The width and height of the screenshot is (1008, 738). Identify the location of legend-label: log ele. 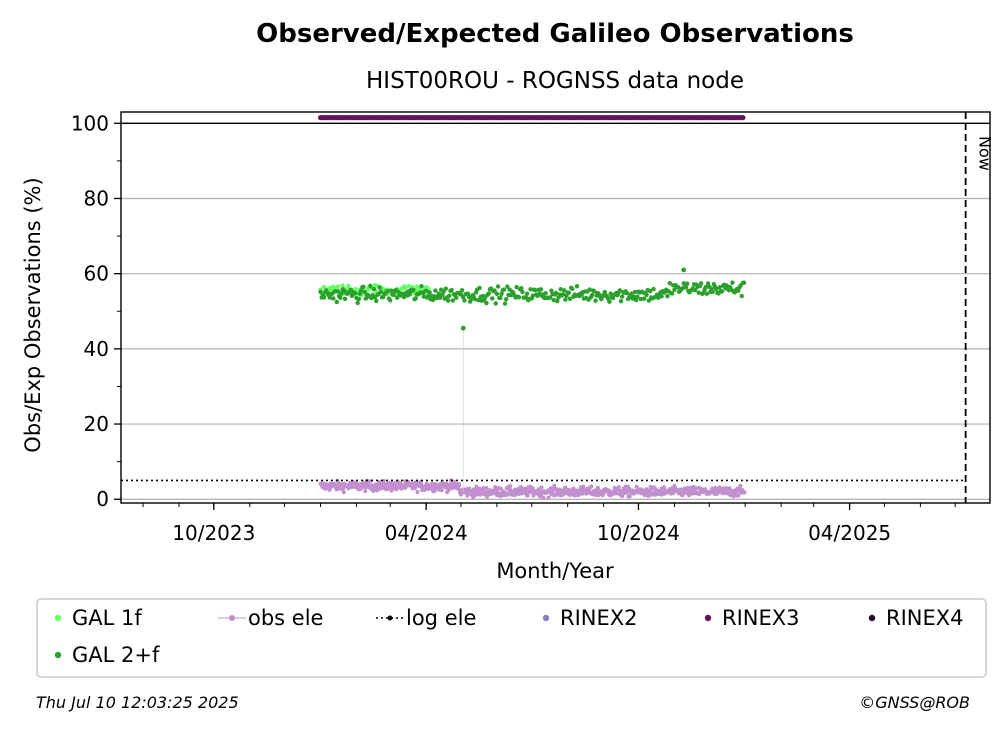
(441, 618).